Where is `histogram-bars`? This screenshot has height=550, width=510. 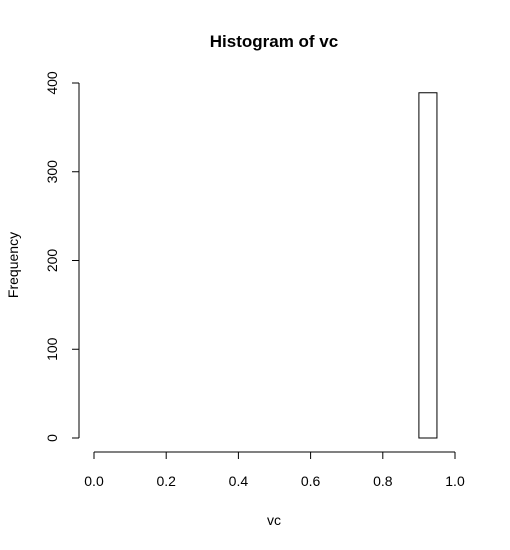 histogram-bars is located at coordinates (428, 265).